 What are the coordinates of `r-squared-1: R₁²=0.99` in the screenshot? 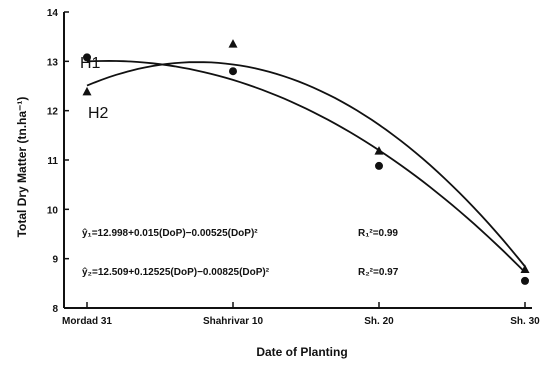 It's located at (378, 233).